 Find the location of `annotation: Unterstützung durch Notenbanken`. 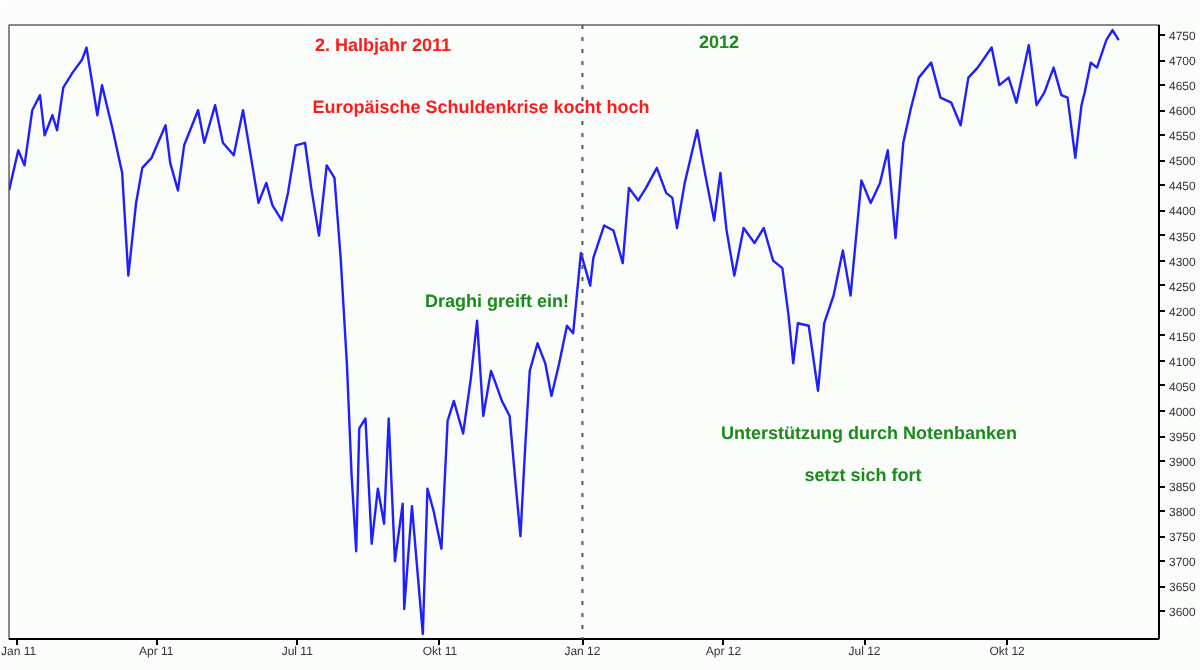

annotation: Unterstützung durch Notenbanken is located at coordinates (869, 433).